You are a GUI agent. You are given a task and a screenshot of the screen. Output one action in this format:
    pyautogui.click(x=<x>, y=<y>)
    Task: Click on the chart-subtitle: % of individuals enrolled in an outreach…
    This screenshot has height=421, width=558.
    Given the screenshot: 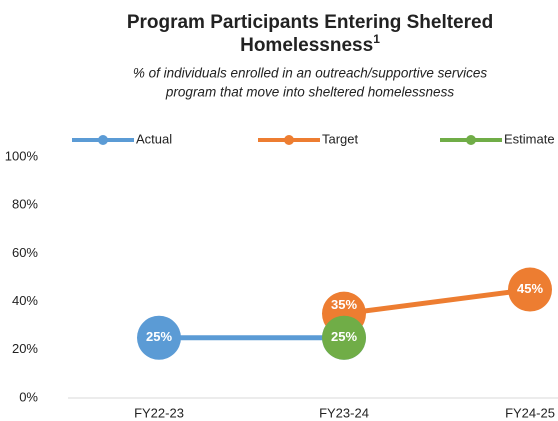 What is the action you would take?
    pyautogui.click(x=310, y=73)
    